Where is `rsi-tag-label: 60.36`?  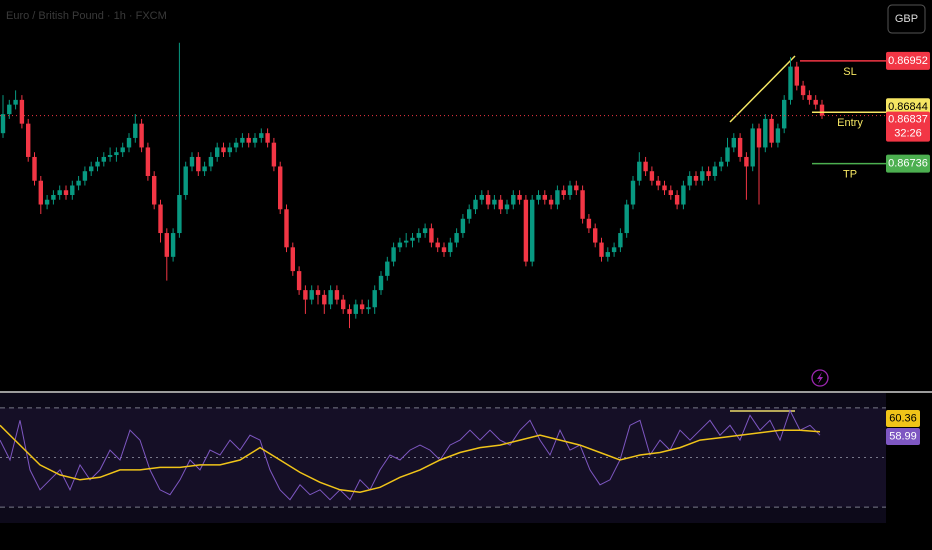 rsi-tag-label: 60.36 is located at coordinates (903, 418).